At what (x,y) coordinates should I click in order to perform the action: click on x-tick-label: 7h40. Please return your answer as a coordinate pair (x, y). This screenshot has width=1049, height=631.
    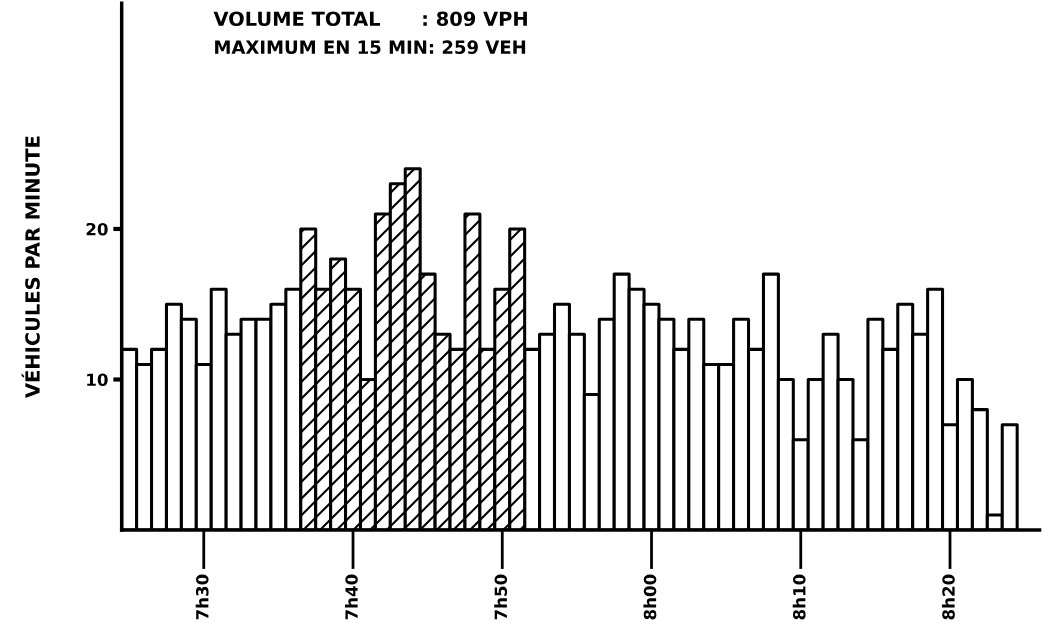
    Looking at the image, I should click on (351, 597).